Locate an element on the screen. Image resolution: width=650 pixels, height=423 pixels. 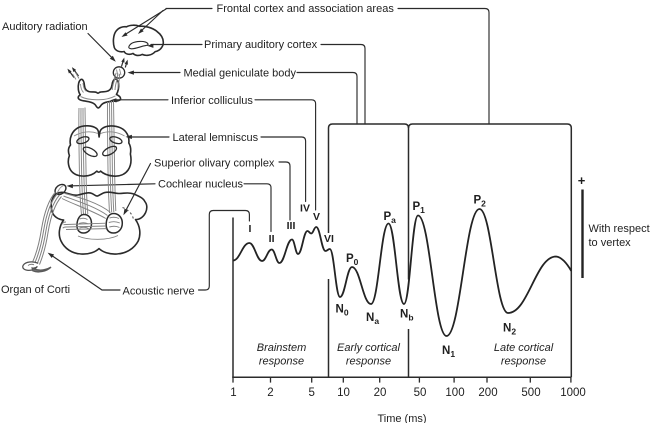
svg-text: P0 is located at coordinates (352, 260).